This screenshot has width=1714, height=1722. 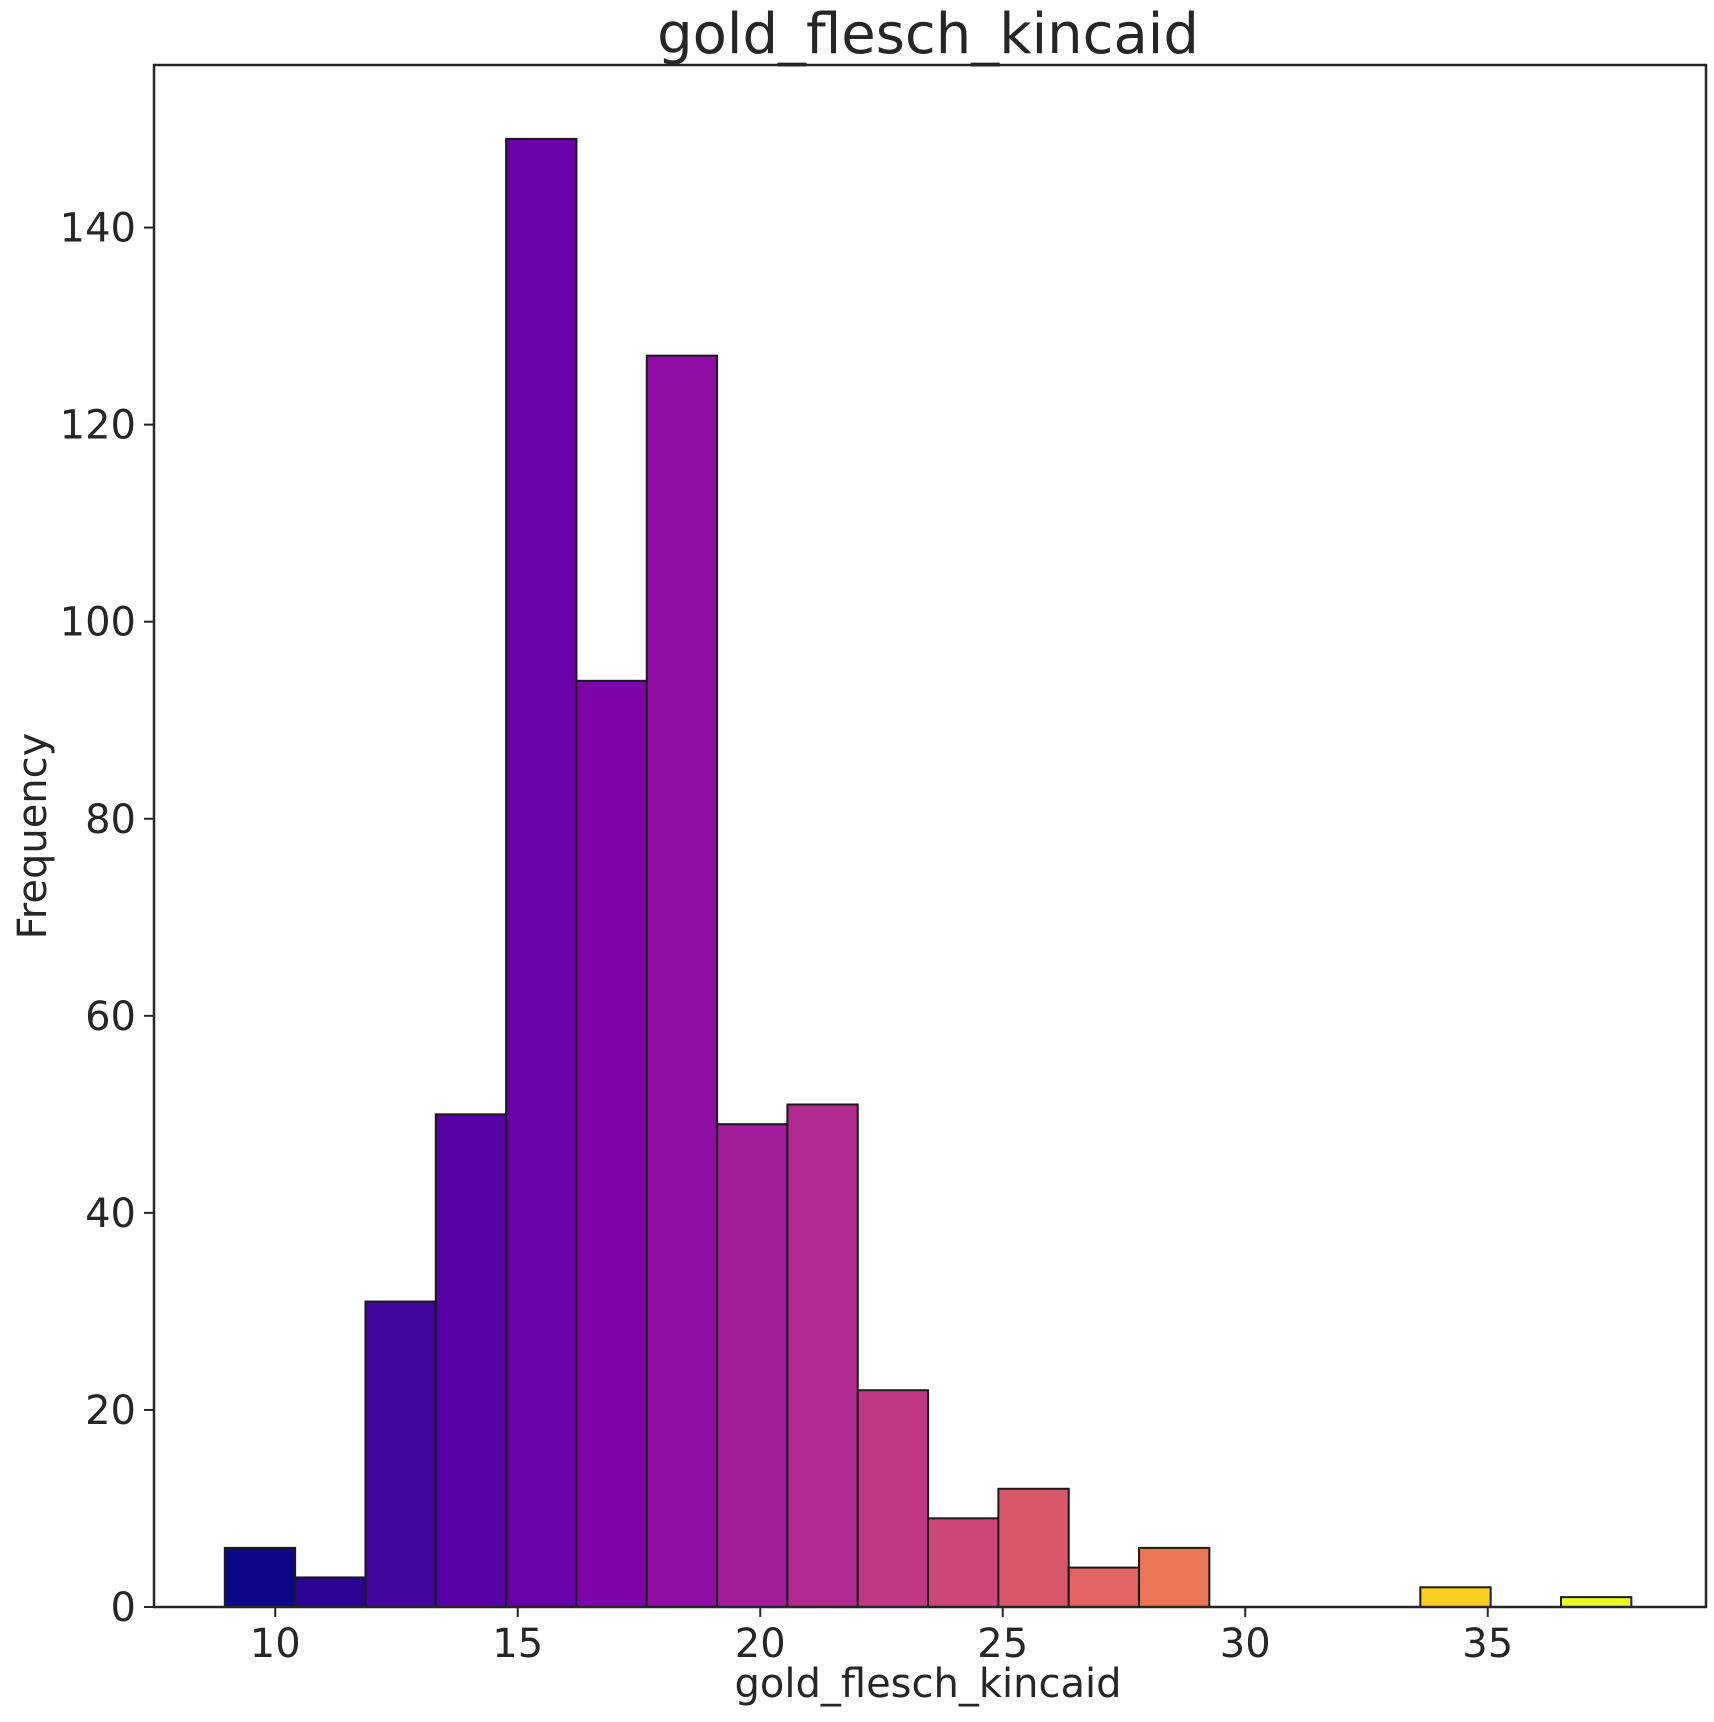 I want to click on x-tick-label: 15, so click(x=517, y=1644).